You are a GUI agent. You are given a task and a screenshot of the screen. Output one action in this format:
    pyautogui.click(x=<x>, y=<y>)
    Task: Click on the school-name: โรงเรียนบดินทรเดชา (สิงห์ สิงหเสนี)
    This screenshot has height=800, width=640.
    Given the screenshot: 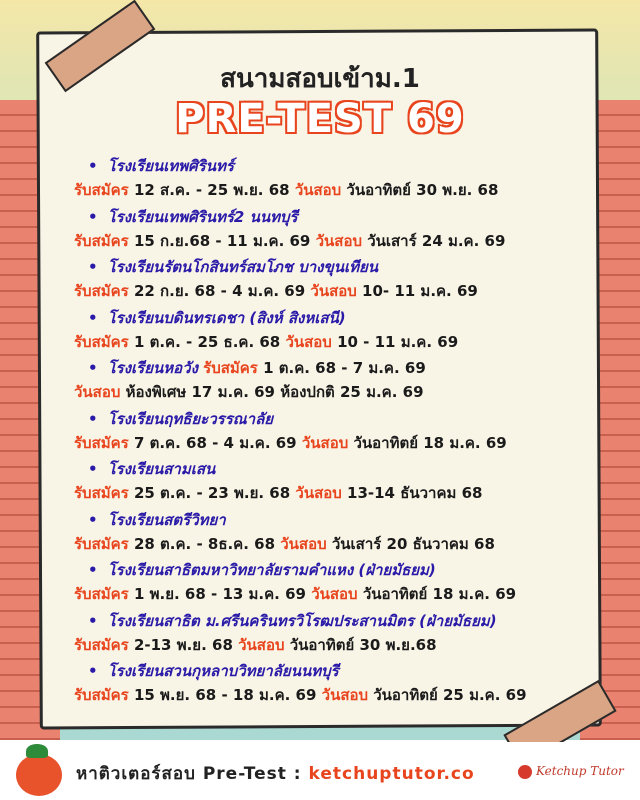 What is the action you would take?
    pyautogui.click(x=210, y=318)
    